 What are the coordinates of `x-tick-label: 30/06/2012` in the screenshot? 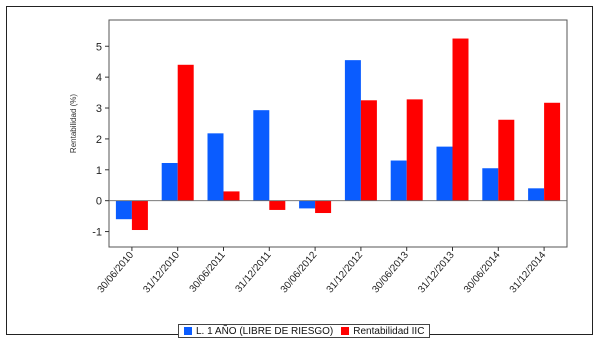 It's located at (299, 273).